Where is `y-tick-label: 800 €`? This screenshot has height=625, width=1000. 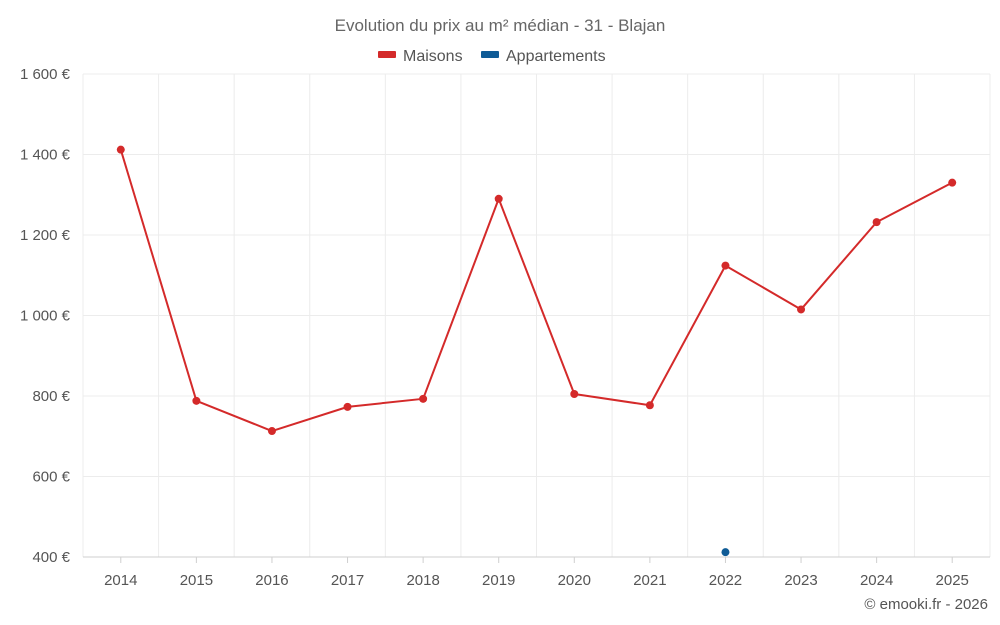 y-tick-label: 800 € is located at coordinates (51, 396).